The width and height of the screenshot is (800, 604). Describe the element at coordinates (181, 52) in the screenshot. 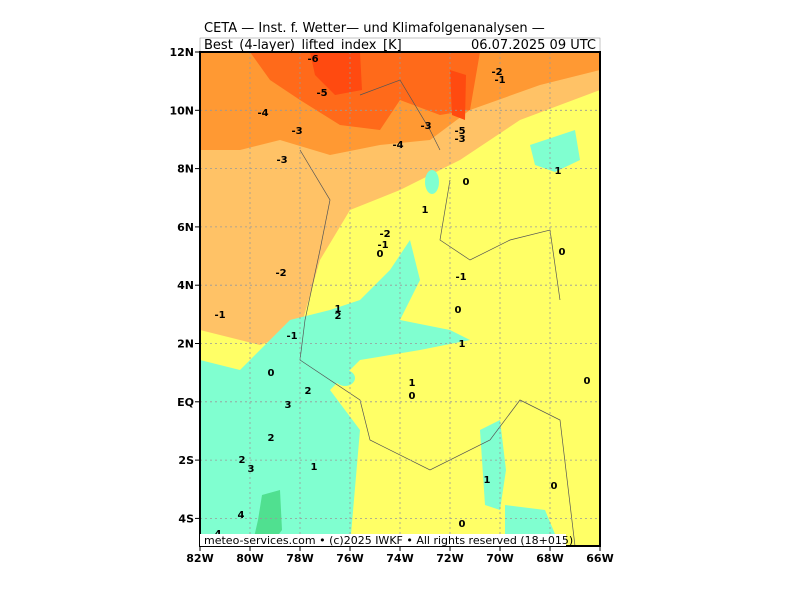

I see `y-axis-label: 12N` at that location.